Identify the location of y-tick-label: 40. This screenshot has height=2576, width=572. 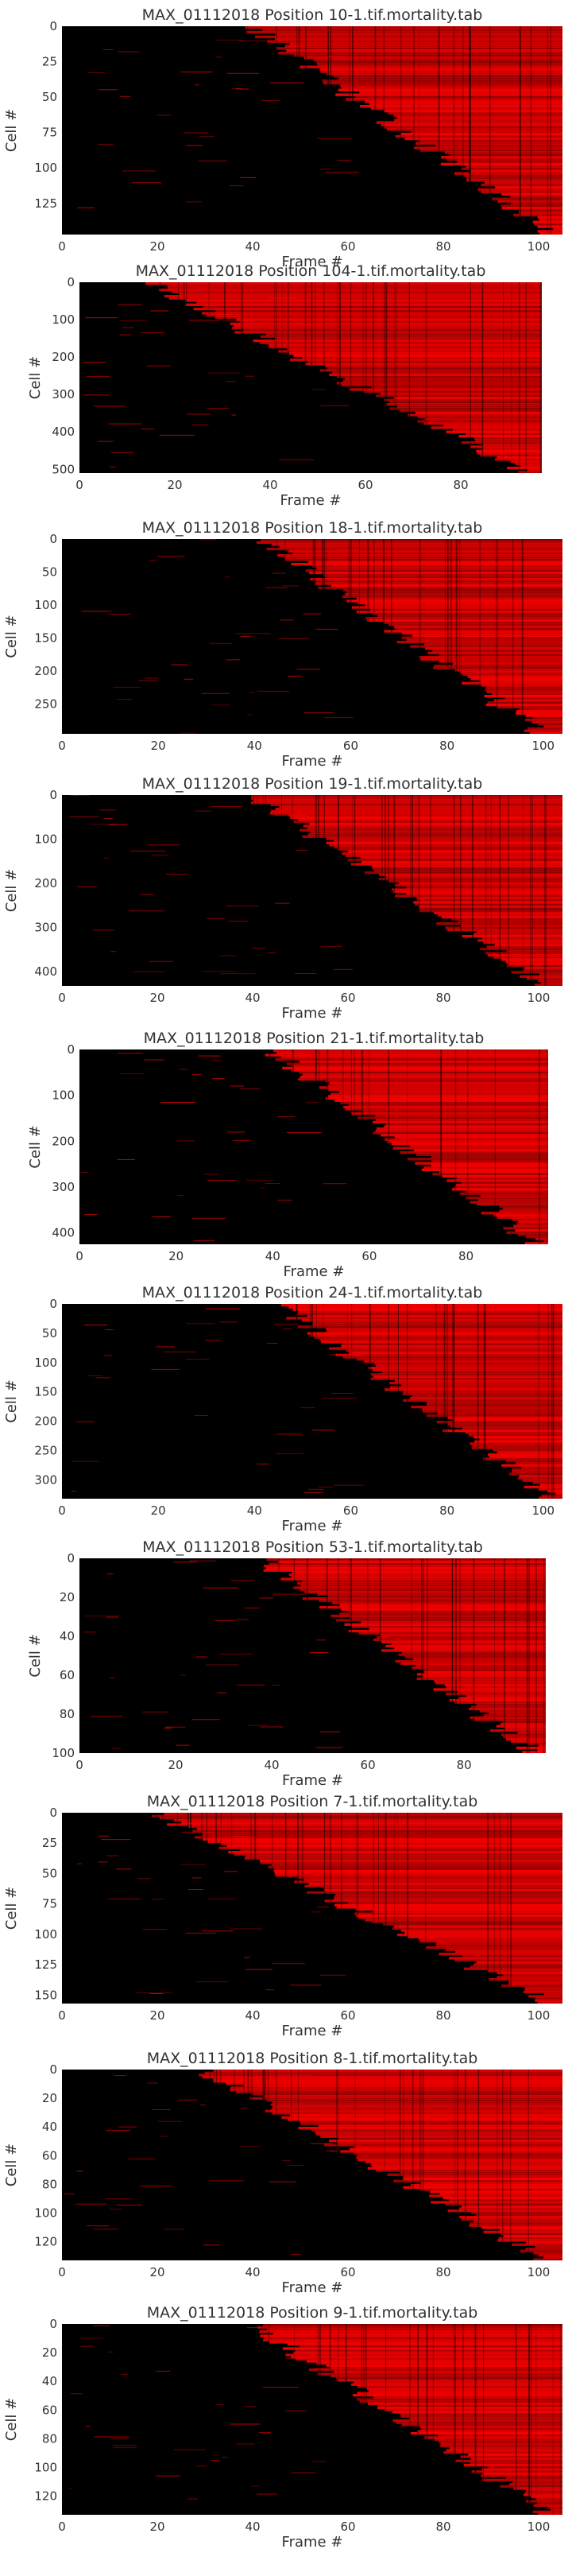
(49, 2127).